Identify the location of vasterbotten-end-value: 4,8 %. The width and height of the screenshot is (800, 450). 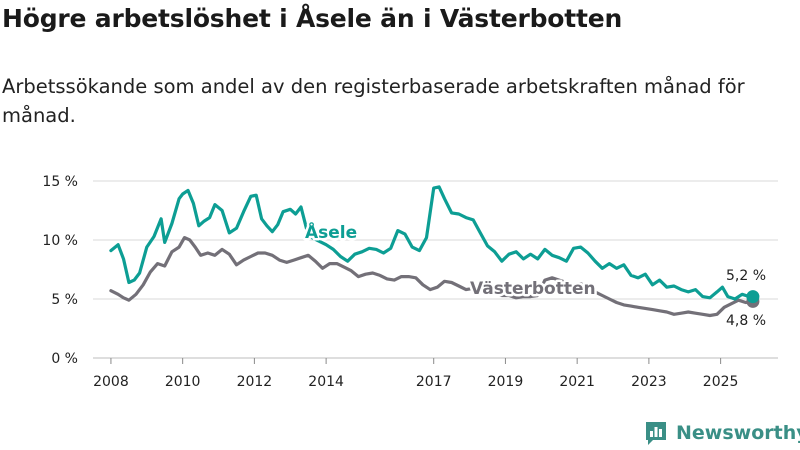
(746, 321).